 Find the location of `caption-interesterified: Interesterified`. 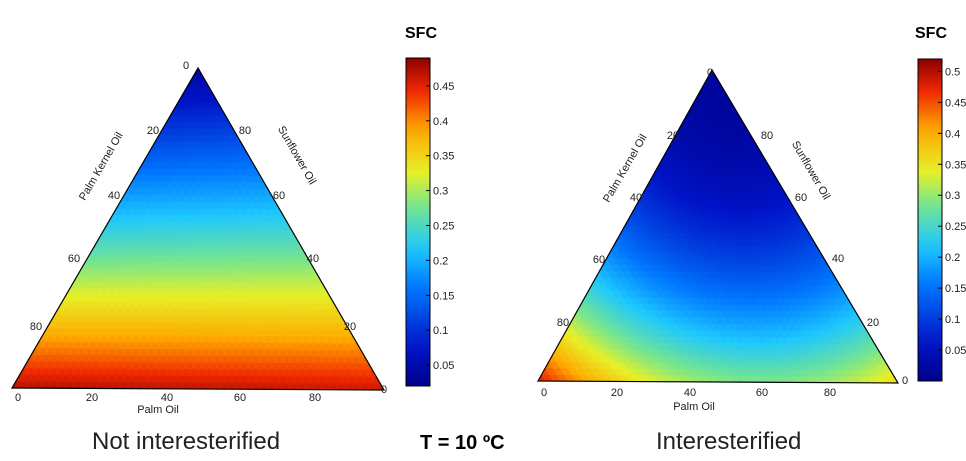

caption-interesterified: Interesterified is located at coordinates (729, 441).